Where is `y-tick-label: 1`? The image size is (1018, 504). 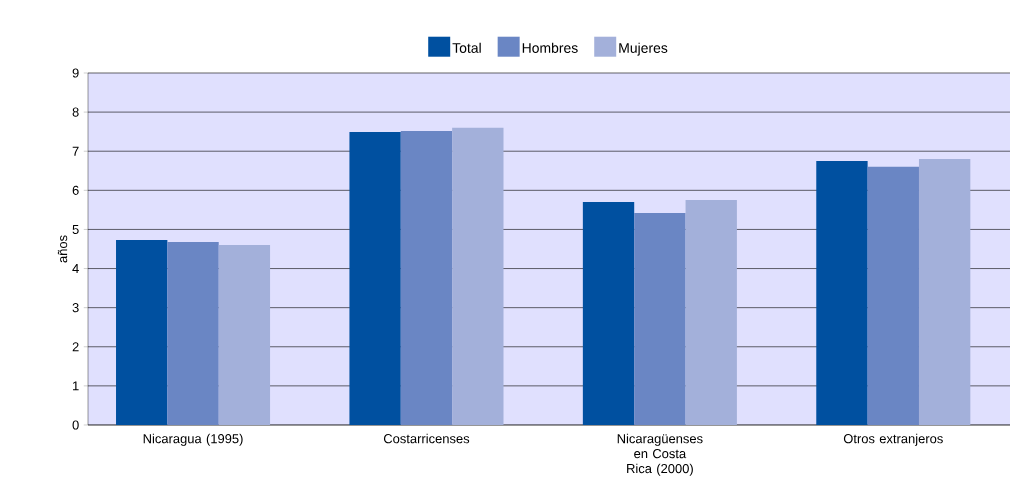
y-tick-label: 1 is located at coordinates (76, 386).